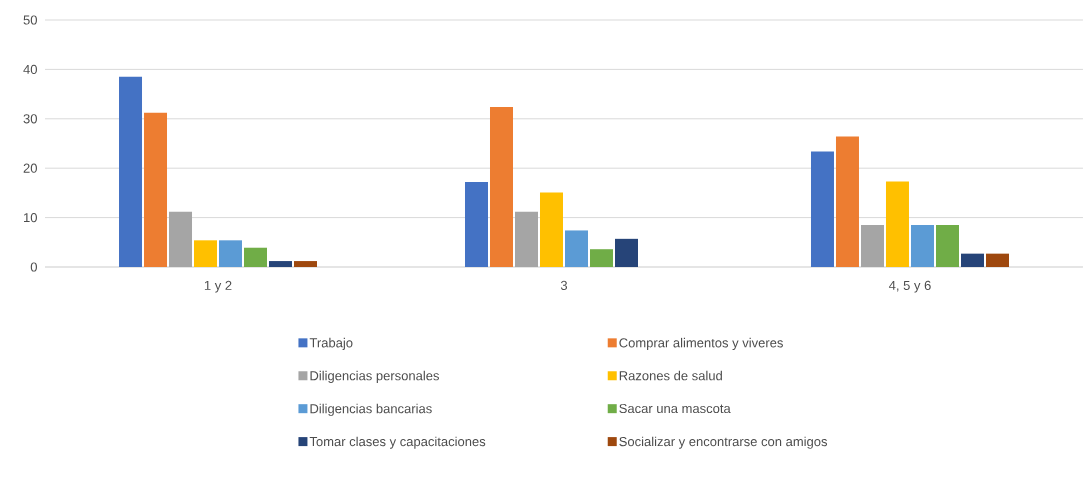 The height and width of the screenshot is (484, 1083). What do you see at coordinates (675, 408) in the screenshot?
I see `legend-label: Sacar una mascota` at bounding box center [675, 408].